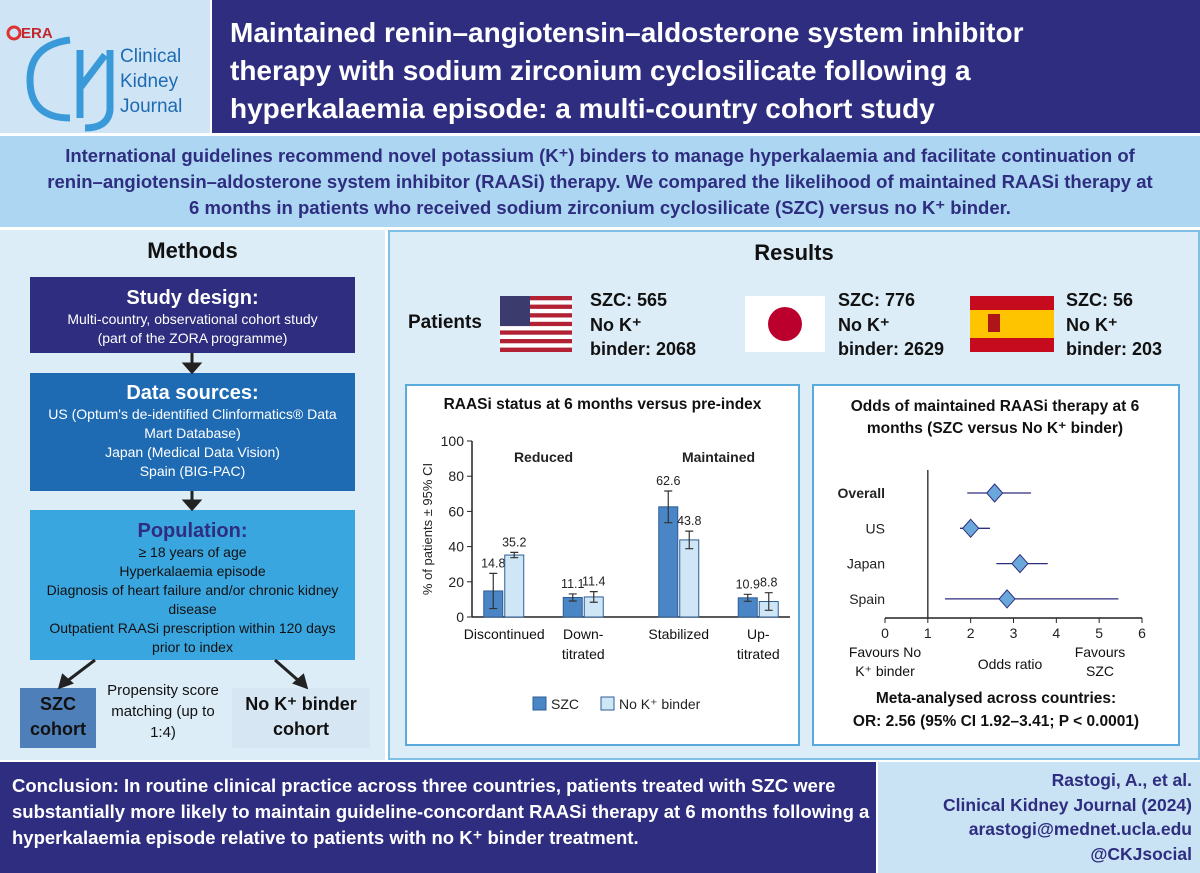  What do you see at coordinates (493, 563) in the screenshot?
I see `value-label: 14.8` at bounding box center [493, 563].